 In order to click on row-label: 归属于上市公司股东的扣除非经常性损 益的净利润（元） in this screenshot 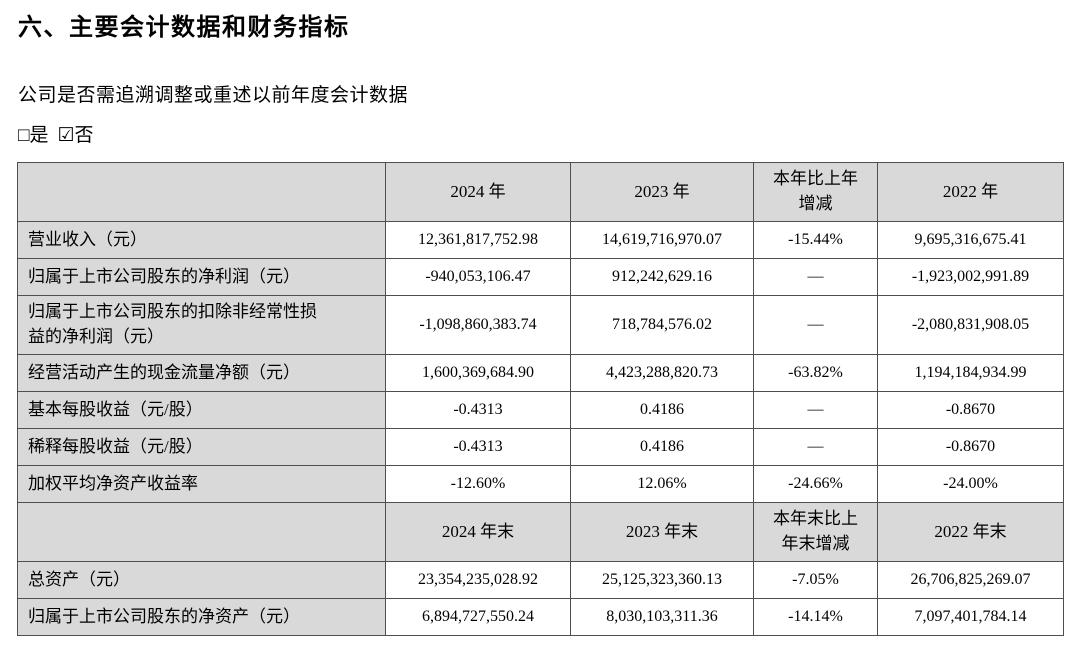, I will do `click(201, 325)`.